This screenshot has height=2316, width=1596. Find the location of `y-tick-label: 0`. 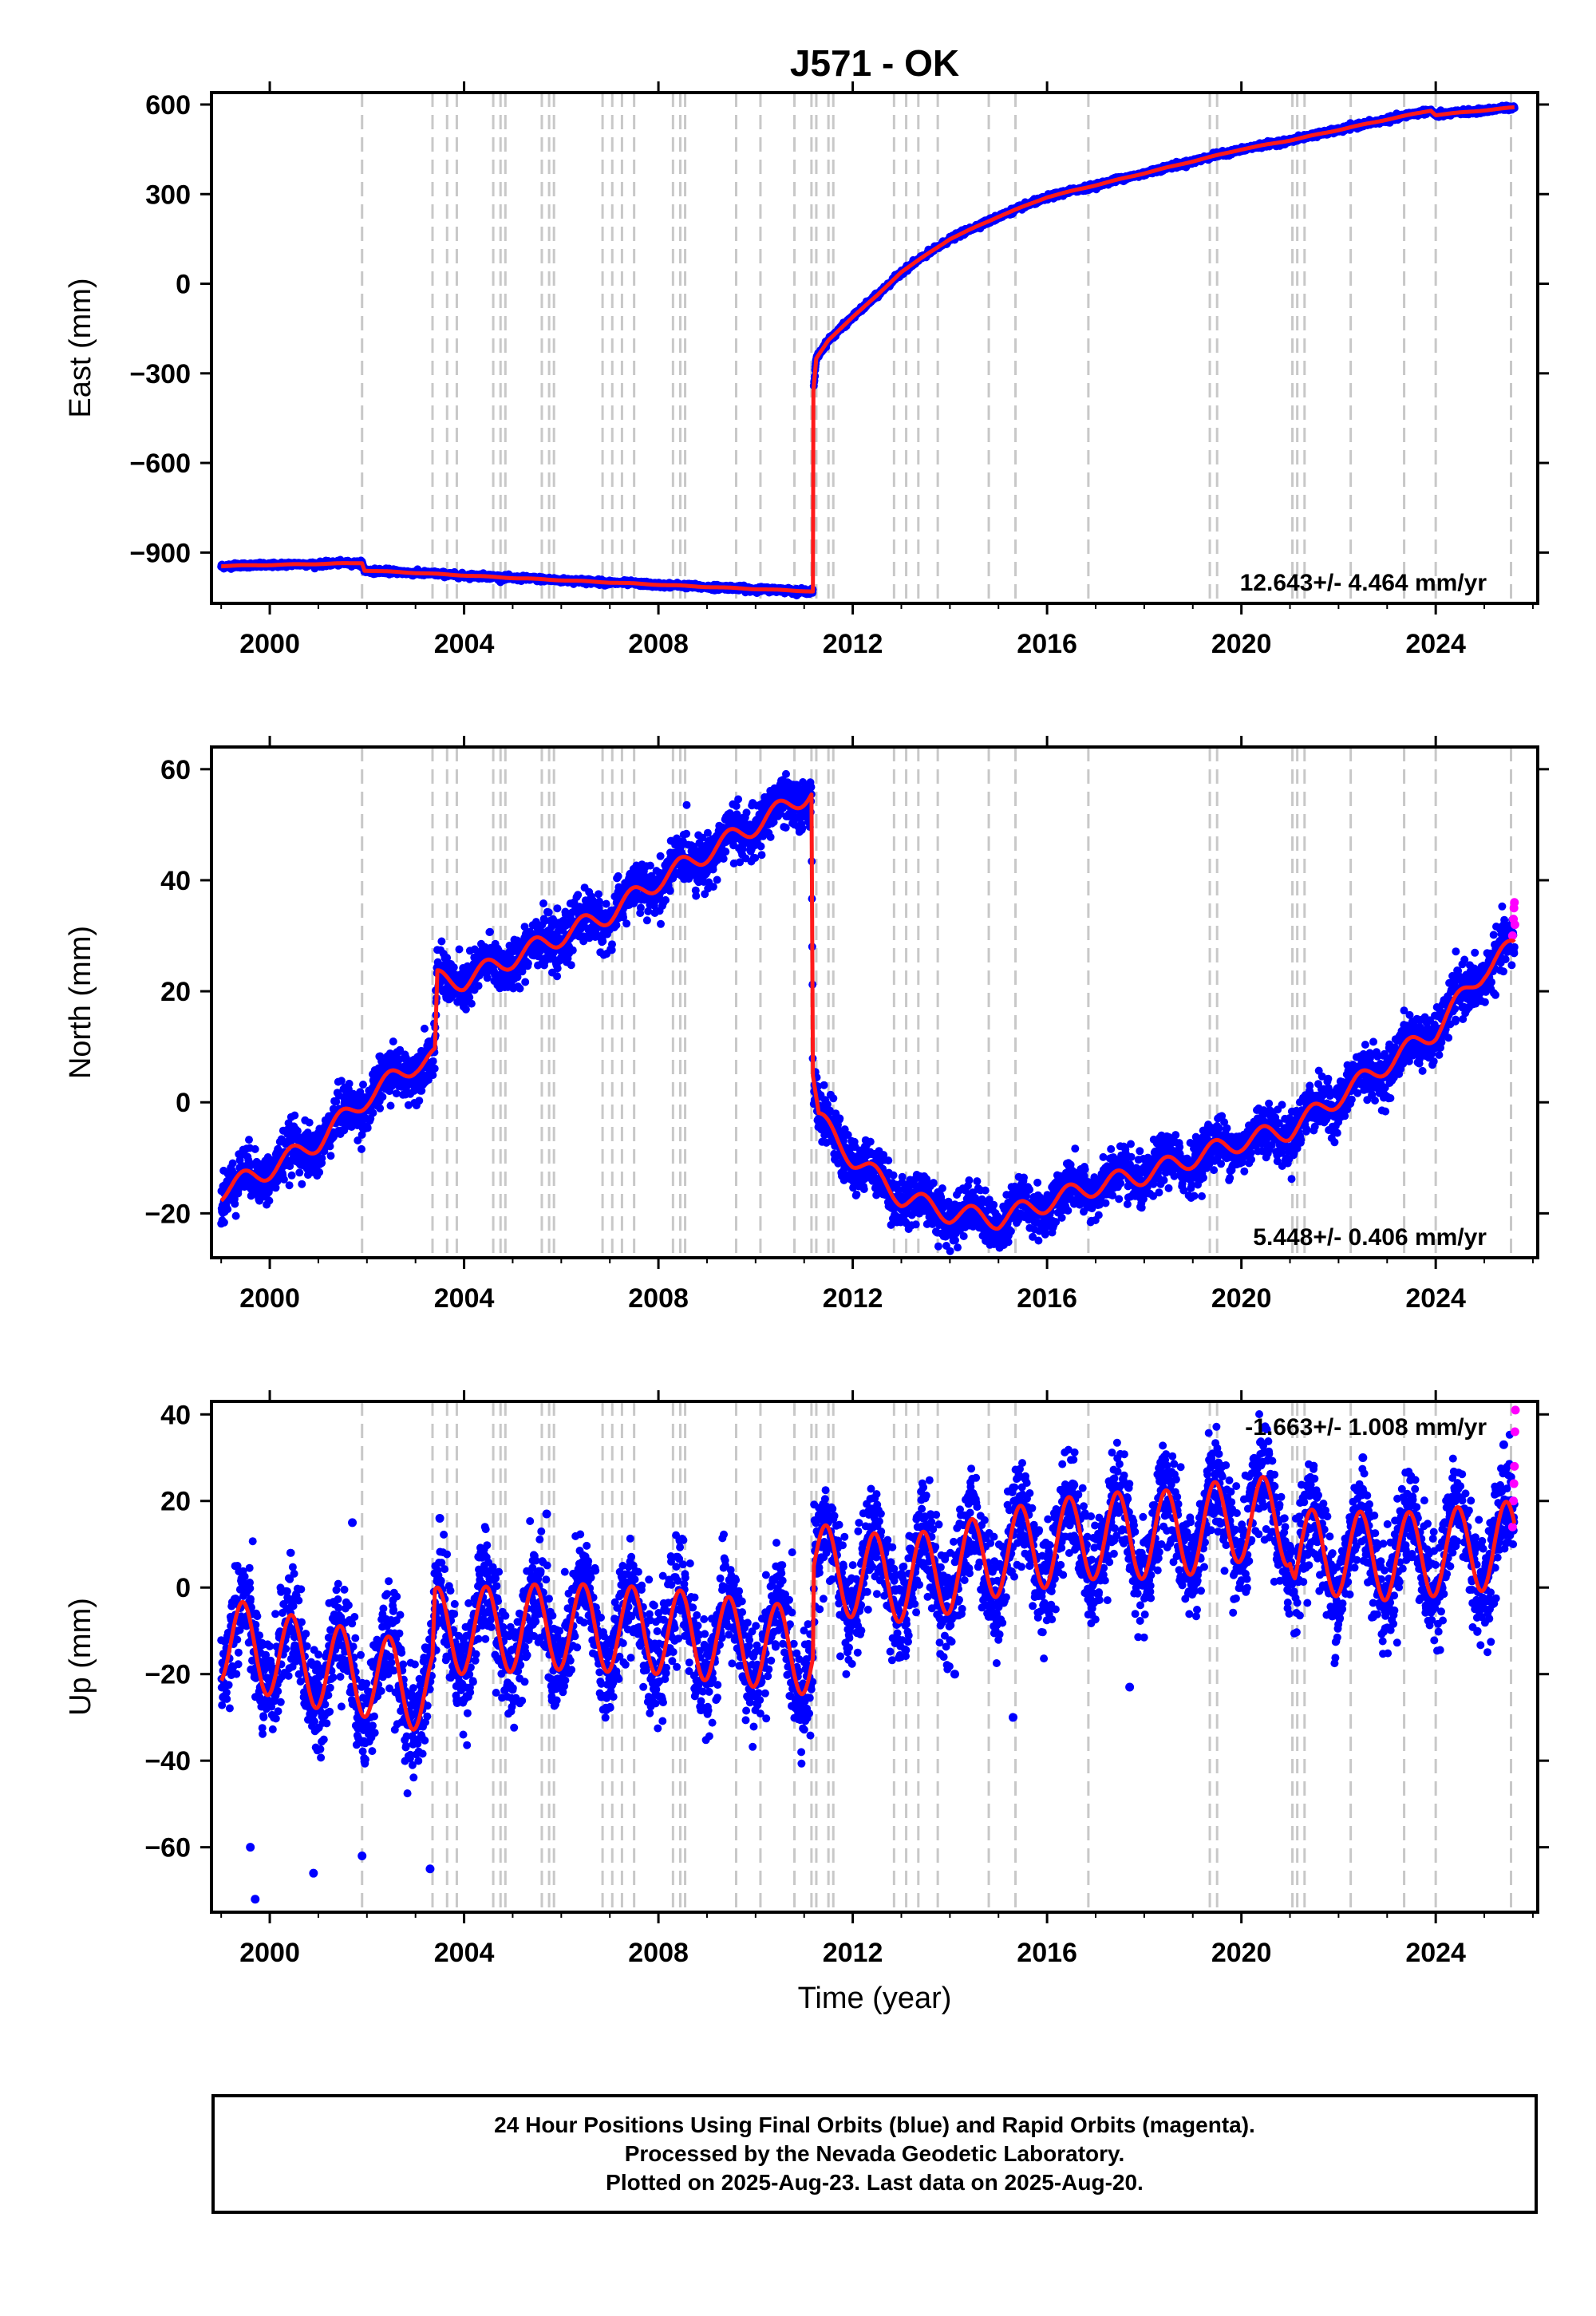

y-tick-label: 0 is located at coordinates (183, 285).